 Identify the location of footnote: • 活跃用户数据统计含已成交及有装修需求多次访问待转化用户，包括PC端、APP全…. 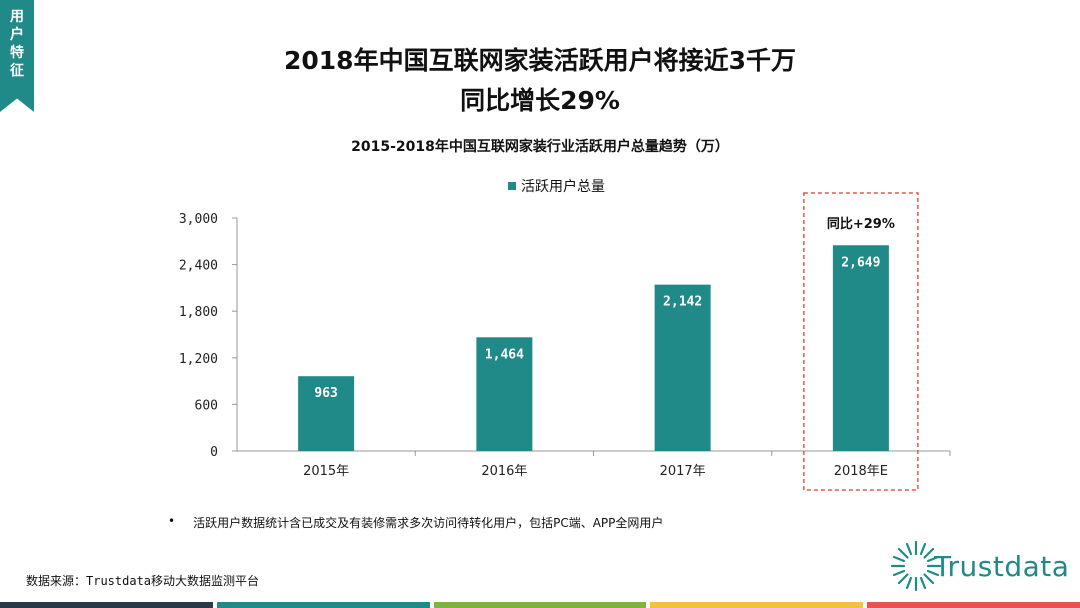
(415, 522).